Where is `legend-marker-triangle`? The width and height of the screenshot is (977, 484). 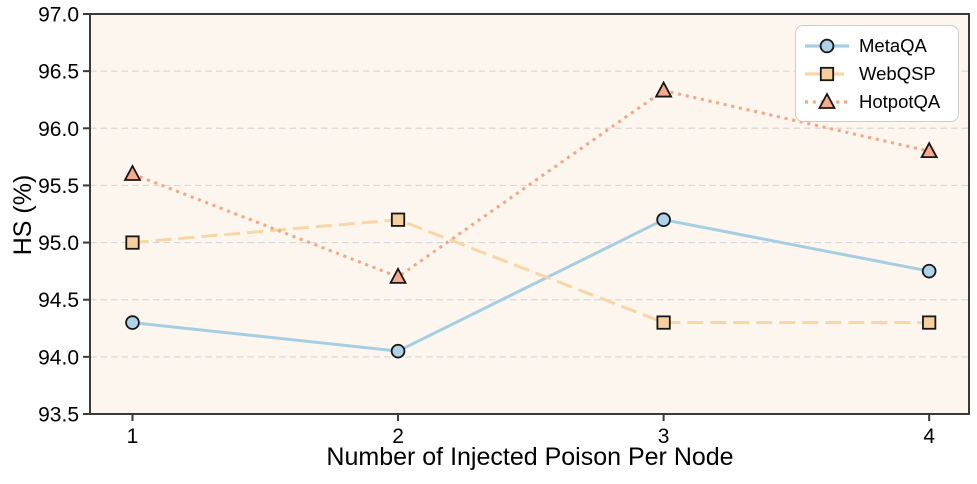
legend-marker-triangle is located at coordinates (827, 100).